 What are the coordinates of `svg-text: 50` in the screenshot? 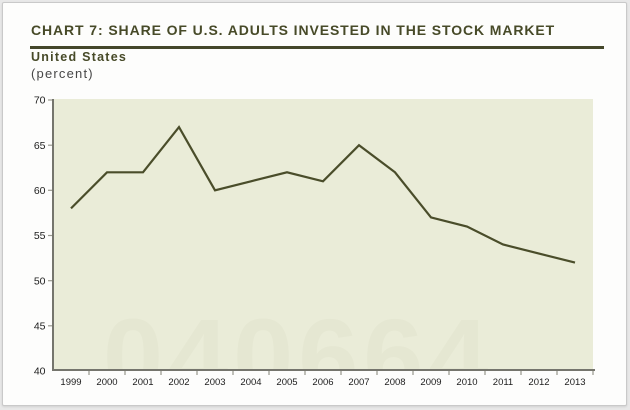 It's located at (40, 281).